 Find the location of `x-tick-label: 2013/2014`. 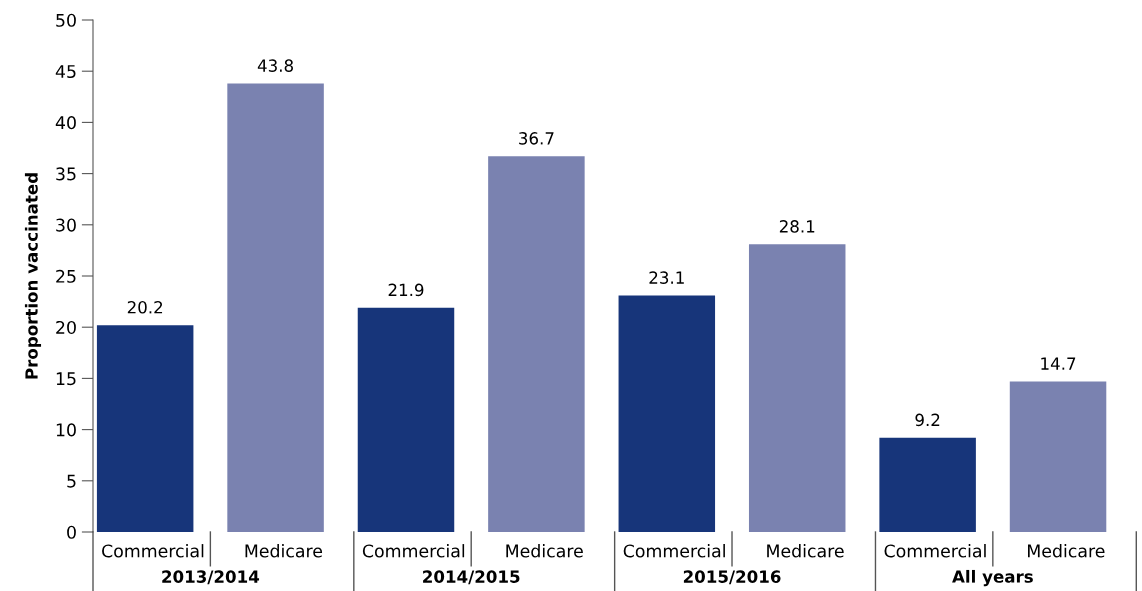

x-tick-label: 2013/2014 is located at coordinates (211, 577).